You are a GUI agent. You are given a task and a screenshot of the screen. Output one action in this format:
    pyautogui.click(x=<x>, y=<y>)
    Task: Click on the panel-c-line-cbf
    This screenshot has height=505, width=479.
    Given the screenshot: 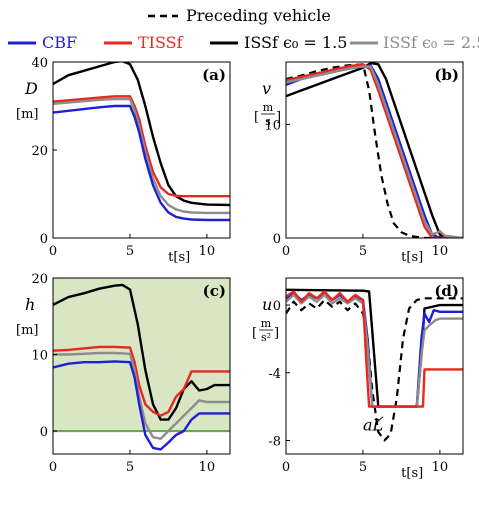 What is the action you would take?
    pyautogui.click(x=141, y=405)
    